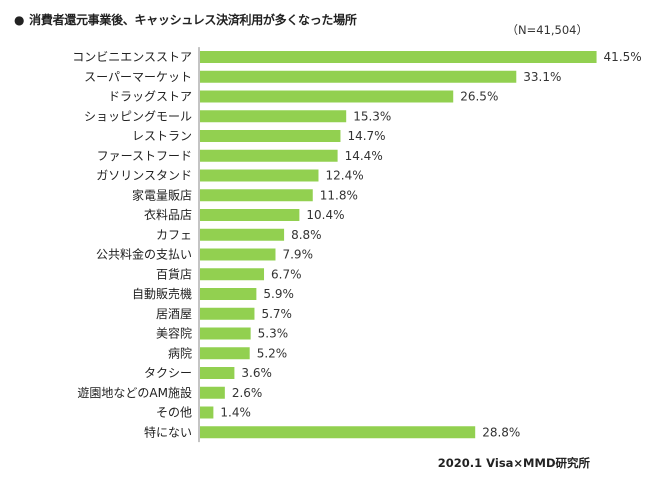 This screenshot has height=485, width=650. Describe the element at coordinates (297, 255) in the screenshot. I see `value-label: 7.9%` at that location.